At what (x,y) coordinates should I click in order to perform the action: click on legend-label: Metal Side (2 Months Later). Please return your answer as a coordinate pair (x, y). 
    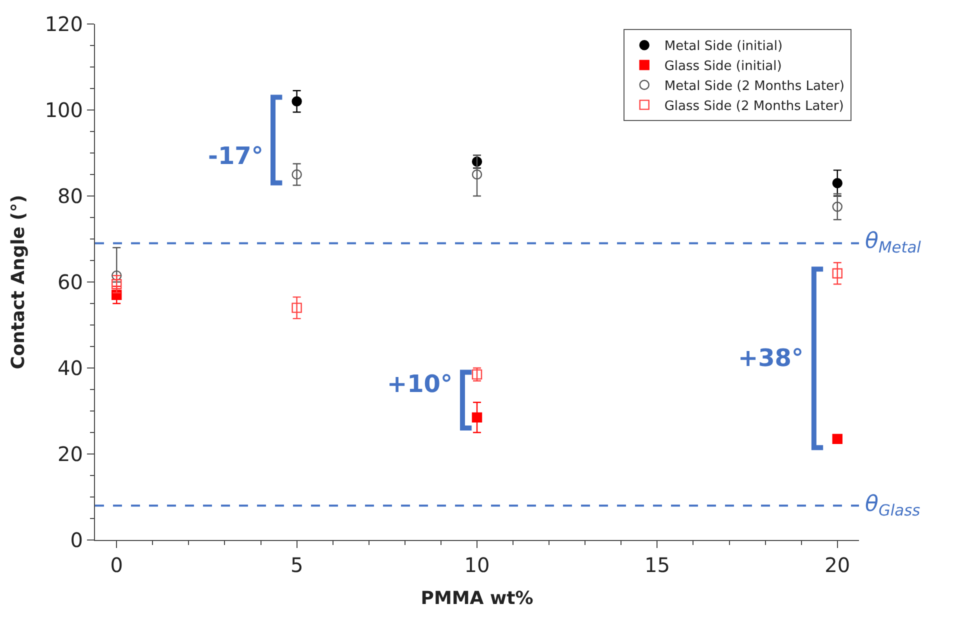
    Looking at the image, I should click on (754, 86).